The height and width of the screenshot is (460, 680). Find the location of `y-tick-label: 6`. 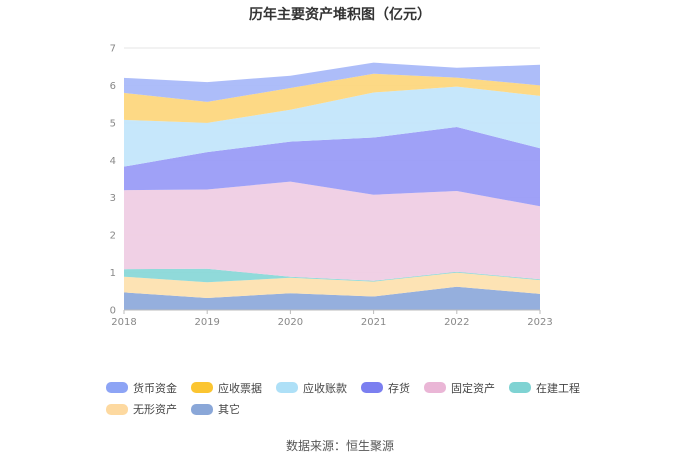

y-tick-label: 6 is located at coordinates (113, 86).